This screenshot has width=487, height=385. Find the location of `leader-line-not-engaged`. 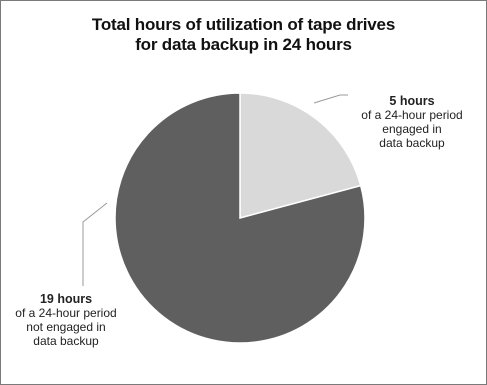

leader-line-not-engaged is located at coordinates (95, 244).